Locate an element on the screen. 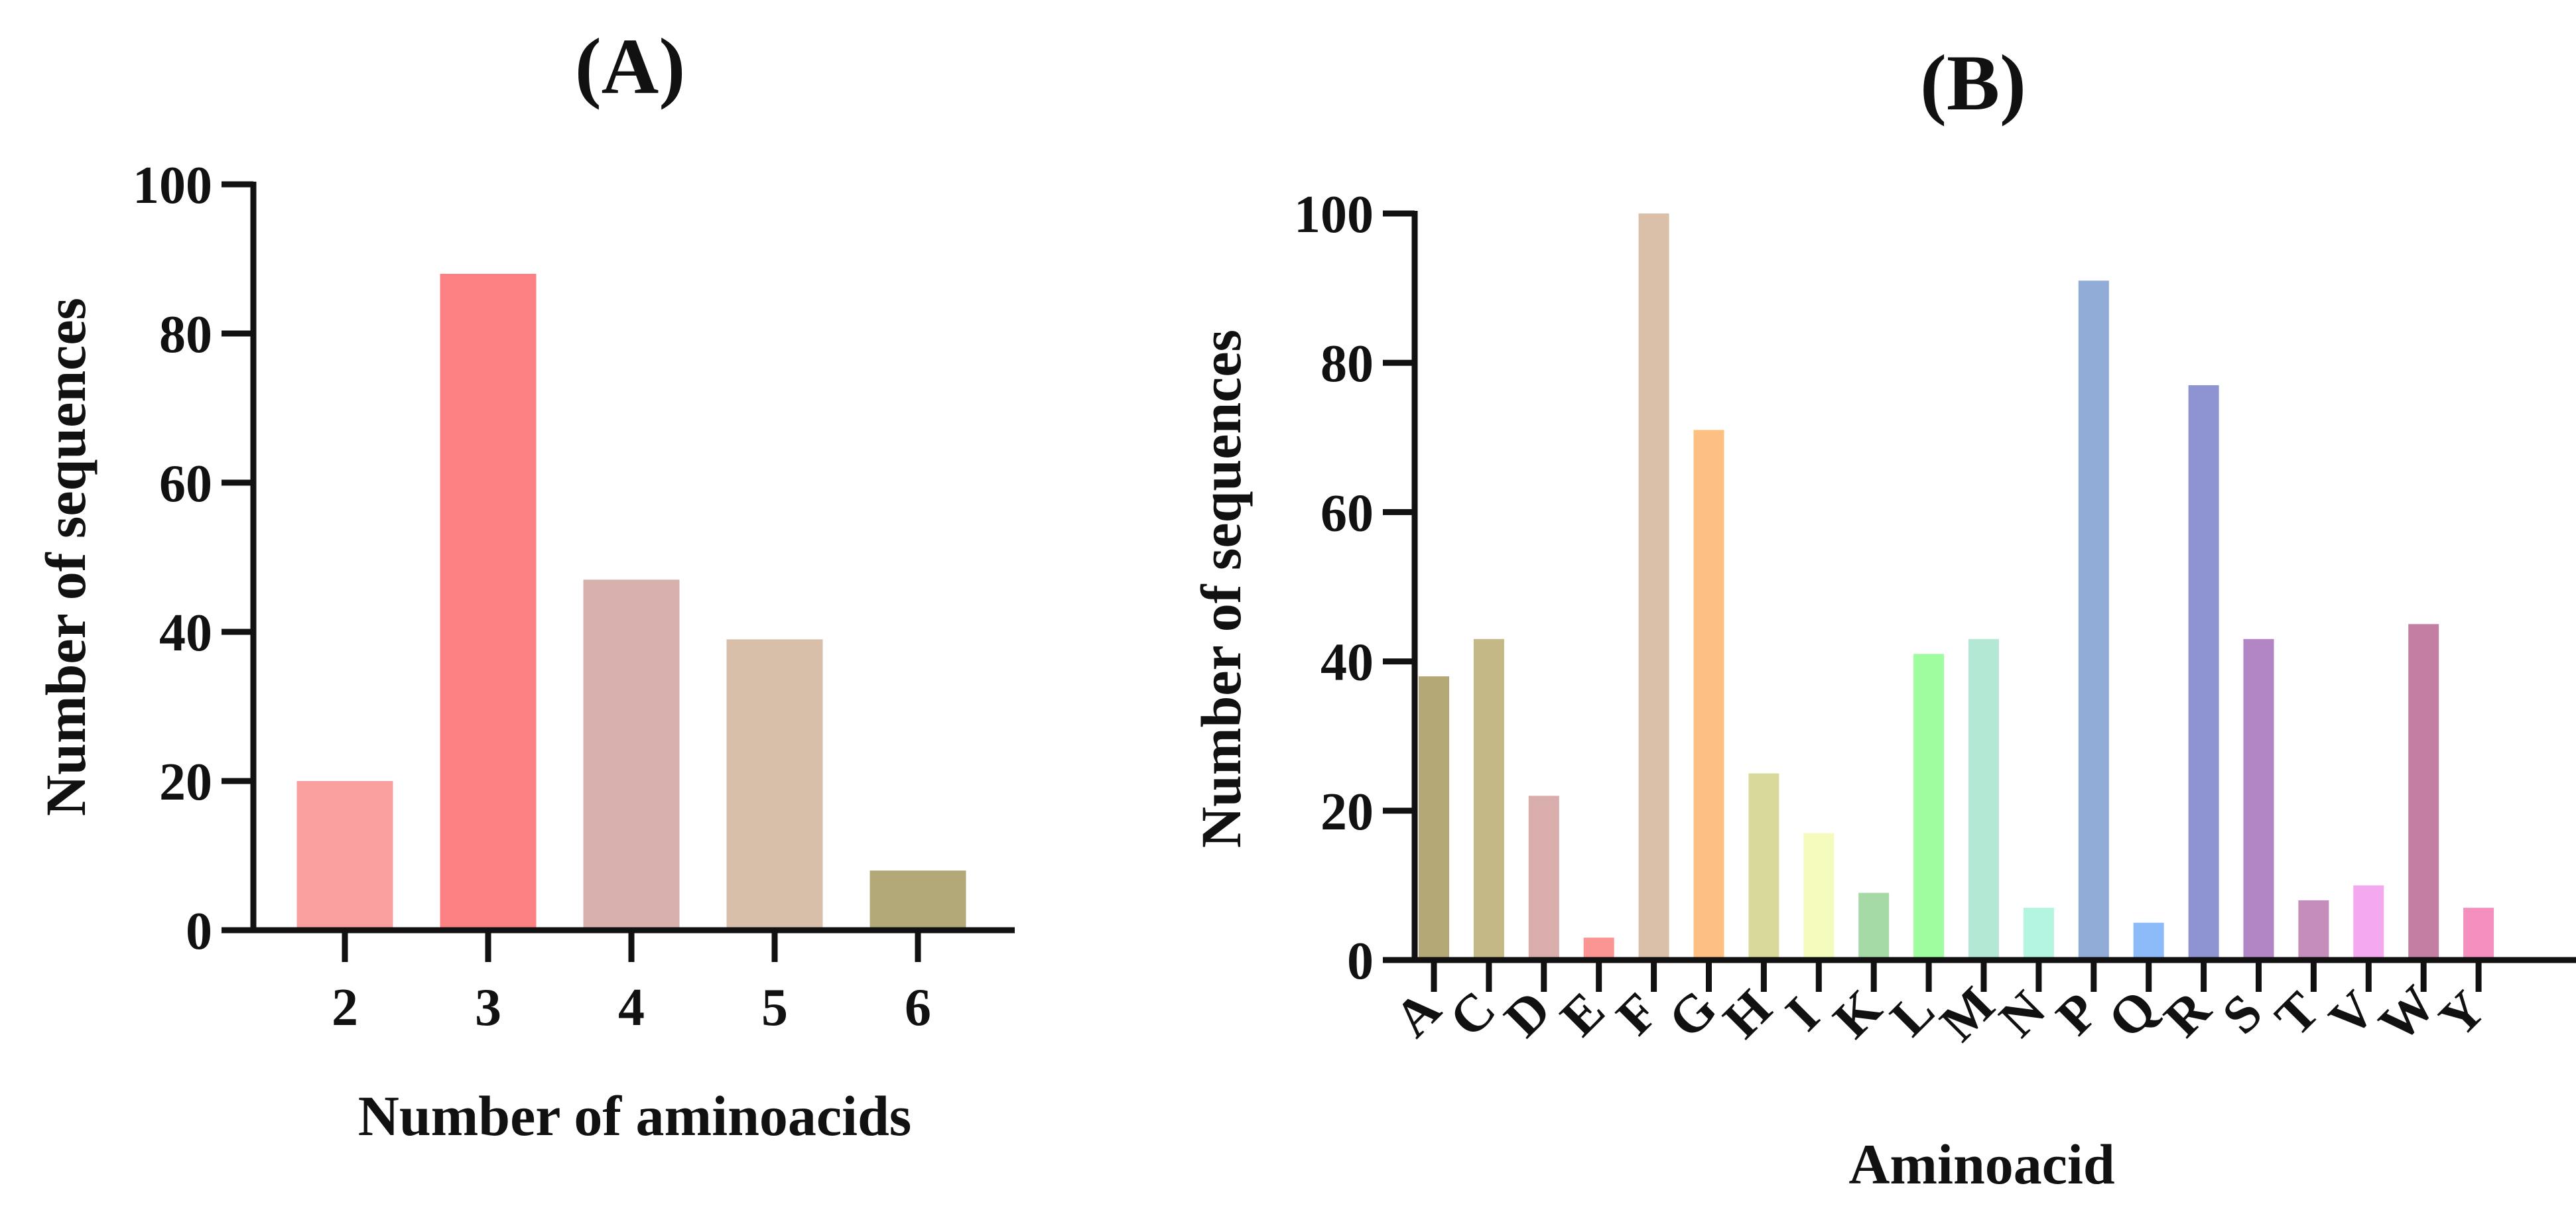 The image size is (2576, 1208). panel-b-y-ticks: 0 20 40 60 80 100 is located at coordinates (1355, 588).